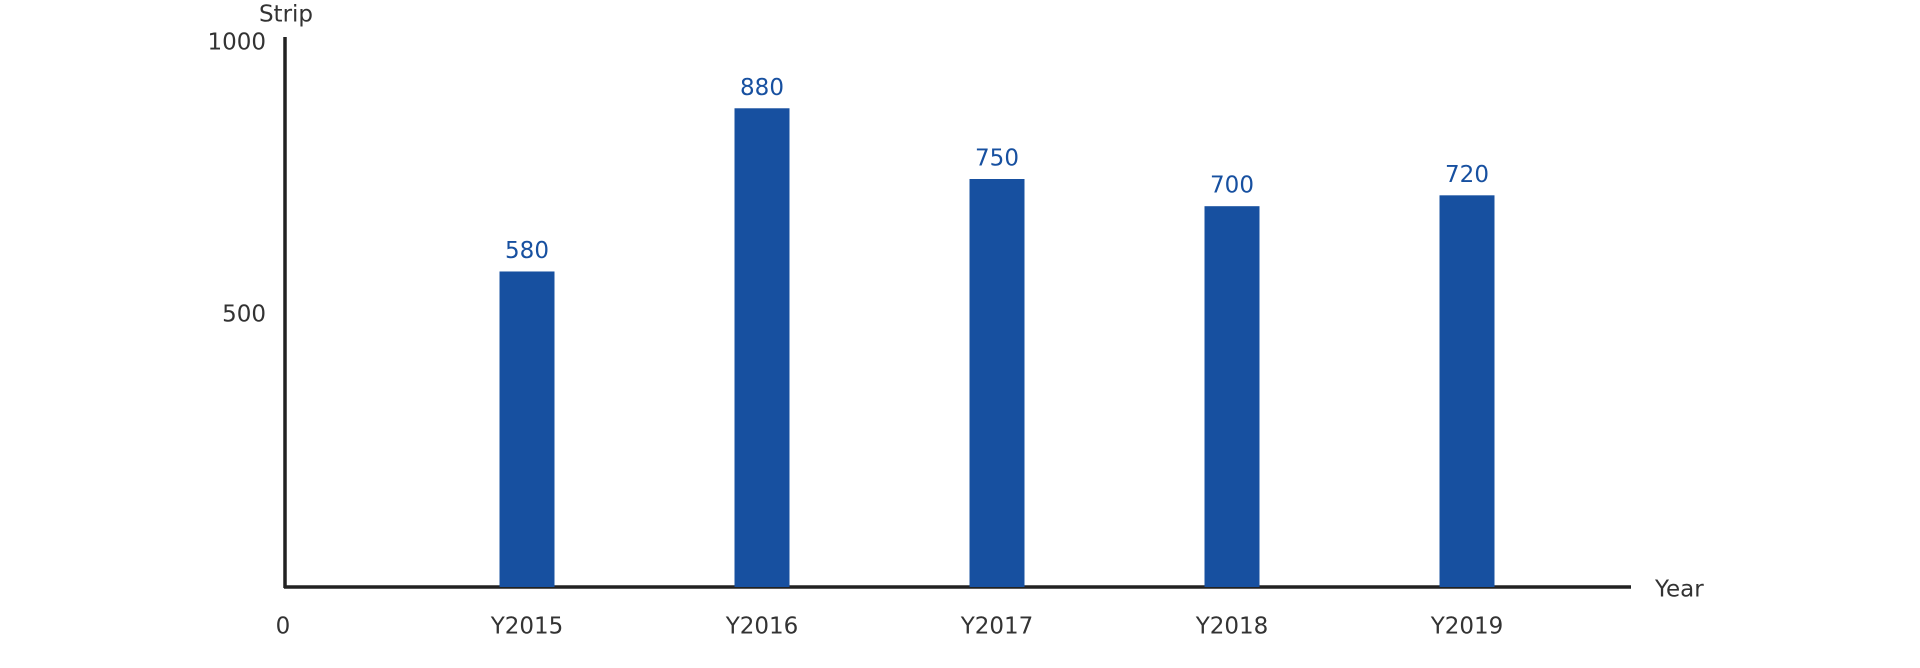 Image resolution: width=1920 pixels, height=668 pixels. What do you see at coordinates (1232, 627) in the screenshot?
I see `x-tick-label: Y2018` at bounding box center [1232, 627].